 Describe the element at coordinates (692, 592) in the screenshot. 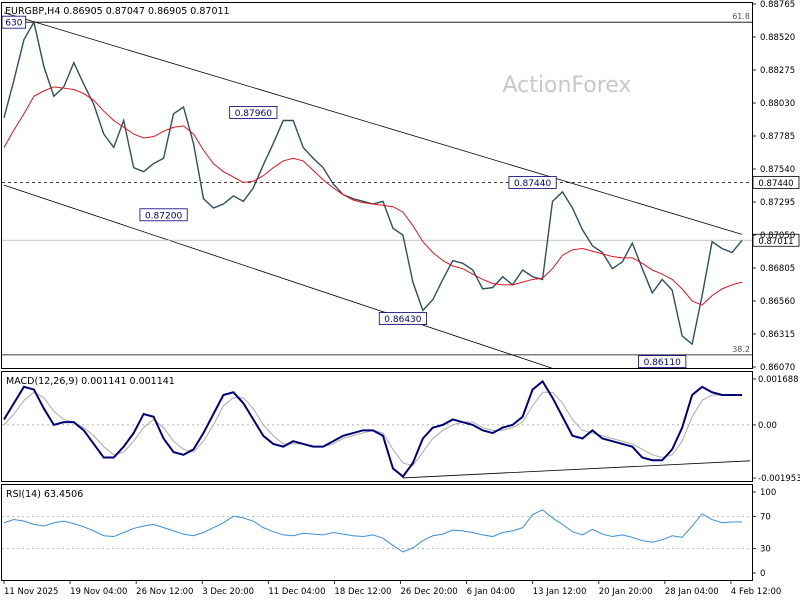

I see `time-axis-label: 28 Jan 04:00` at that location.